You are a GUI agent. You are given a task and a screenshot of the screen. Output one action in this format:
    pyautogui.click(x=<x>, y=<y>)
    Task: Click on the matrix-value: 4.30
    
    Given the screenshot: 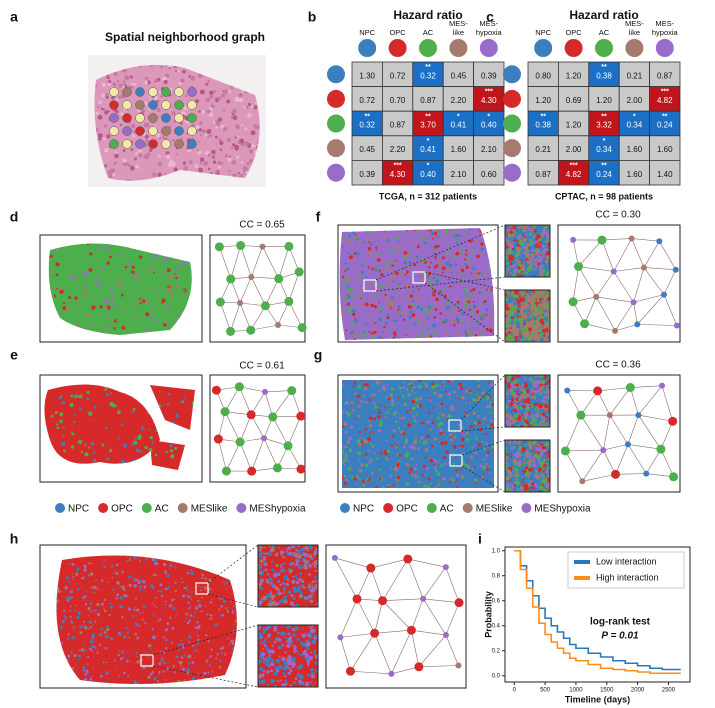 What is the action you would take?
    pyautogui.click(x=398, y=174)
    